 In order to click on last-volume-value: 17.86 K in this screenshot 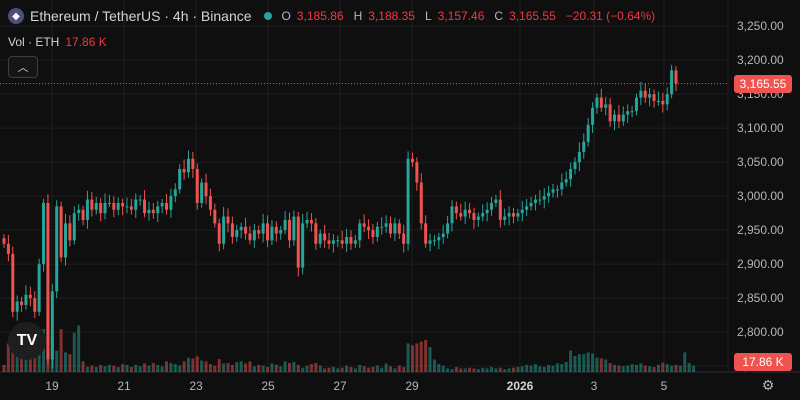, I will do `click(763, 362)`.